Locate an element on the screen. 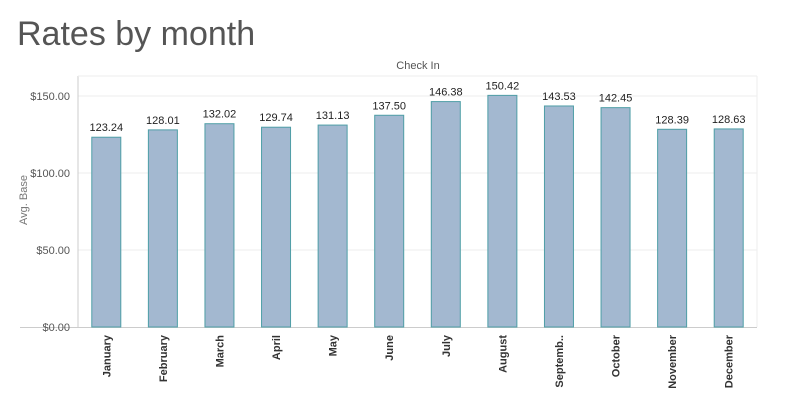 This screenshot has width=800, height=417. bar-april is located at coordinates (276, 227).